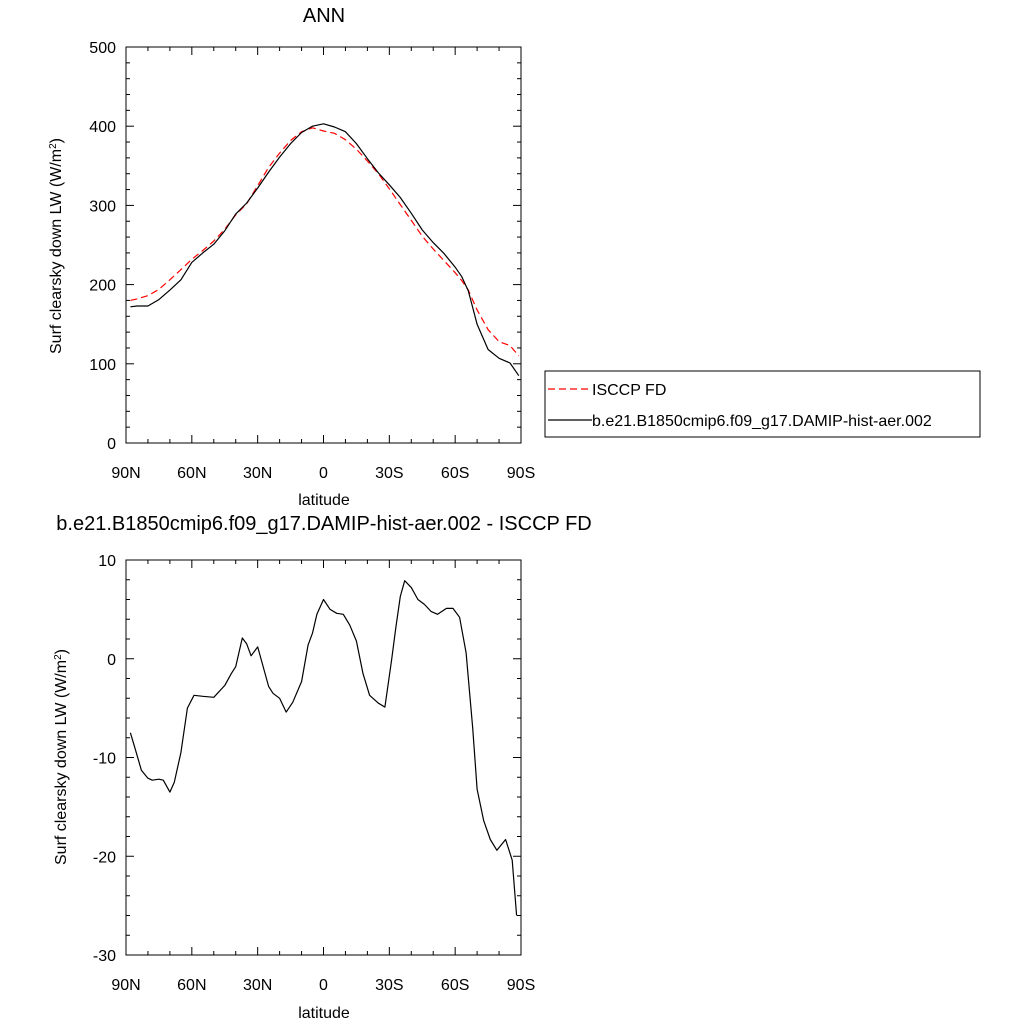 The width and height of the screenshot is (1024, 1024). What do you see at coordinates (125, 473) in the screenshot?
I see `top-x-tick-label: 90N` at bounding box center [125, 473].